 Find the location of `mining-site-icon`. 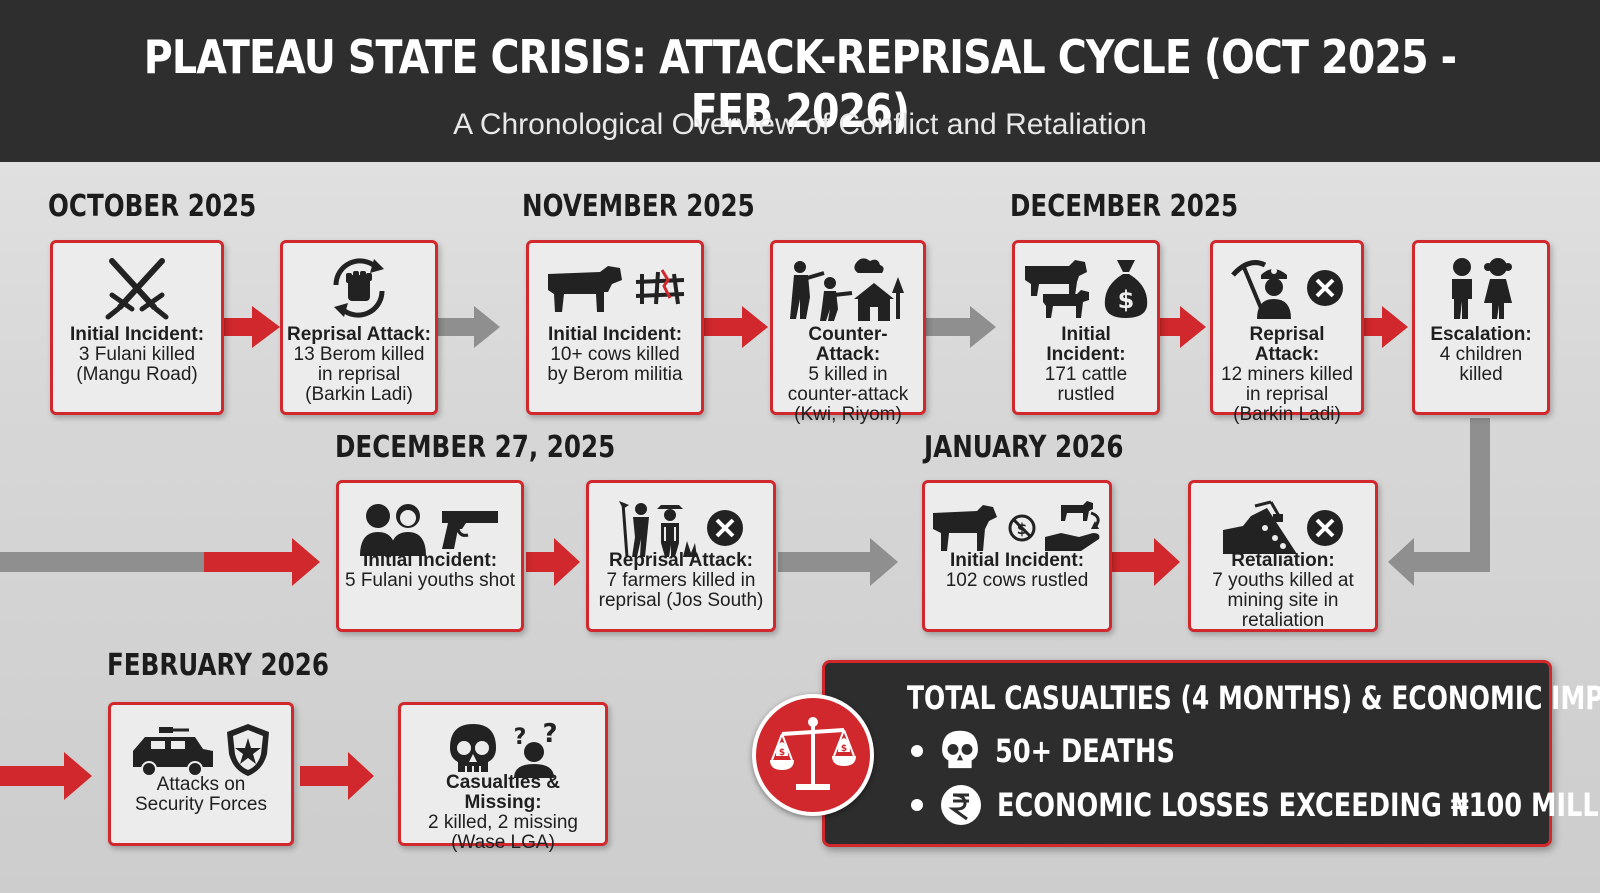

mining-site-icon is located at coordinates (1260, 527).